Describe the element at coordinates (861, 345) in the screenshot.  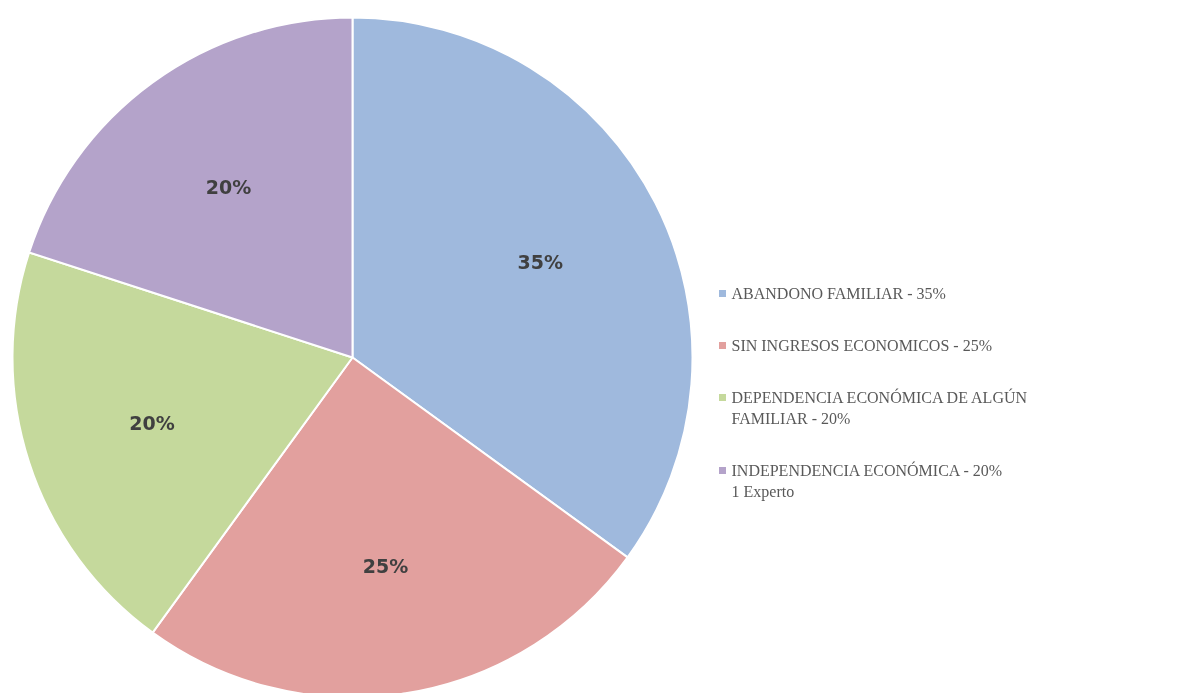
I see `legend-label: SIN INGRESOS ECONOMICOS - 25%` at that location.